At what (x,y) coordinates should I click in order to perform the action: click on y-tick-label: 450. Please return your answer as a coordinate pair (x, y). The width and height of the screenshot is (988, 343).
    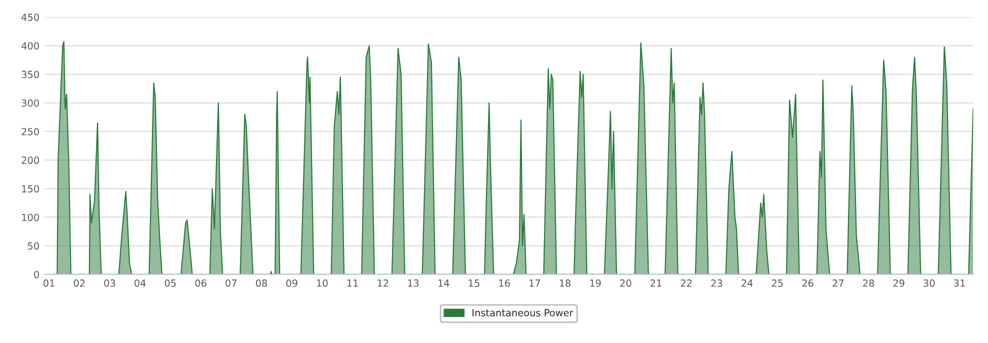
    Looking at the image, I should click on (30, 17).